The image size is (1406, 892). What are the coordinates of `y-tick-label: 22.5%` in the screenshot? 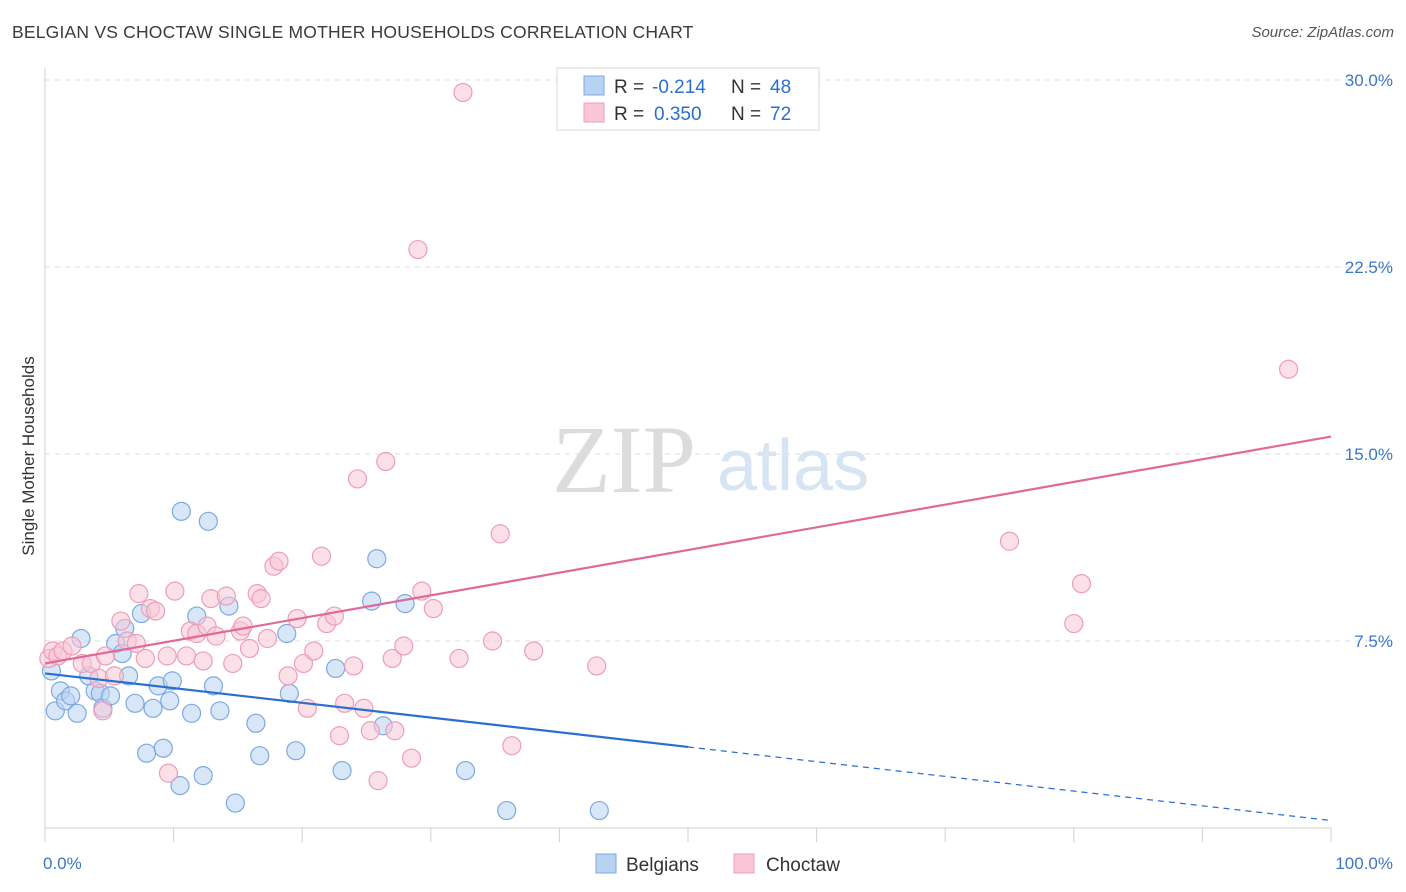 It's located at (1369, 267).